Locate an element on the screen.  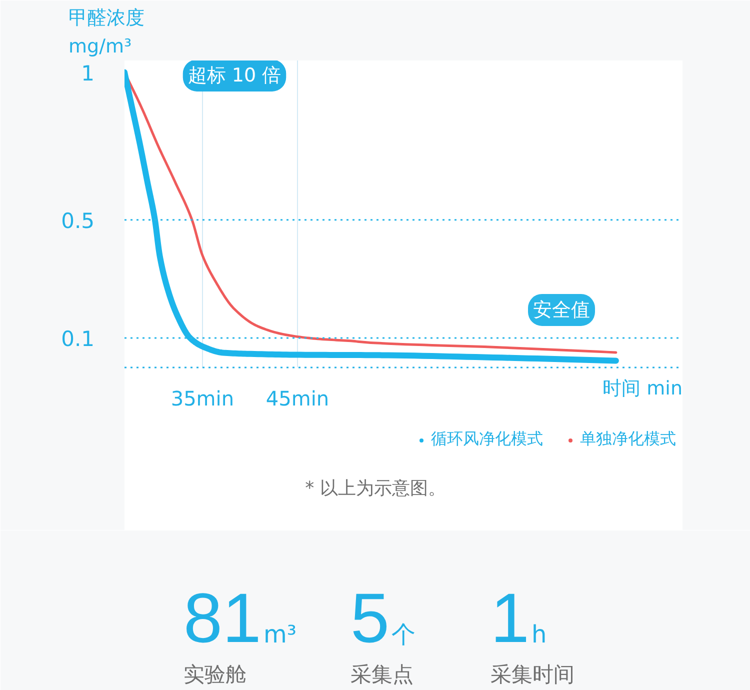
text: 1 is located at coordinates (510, 618).